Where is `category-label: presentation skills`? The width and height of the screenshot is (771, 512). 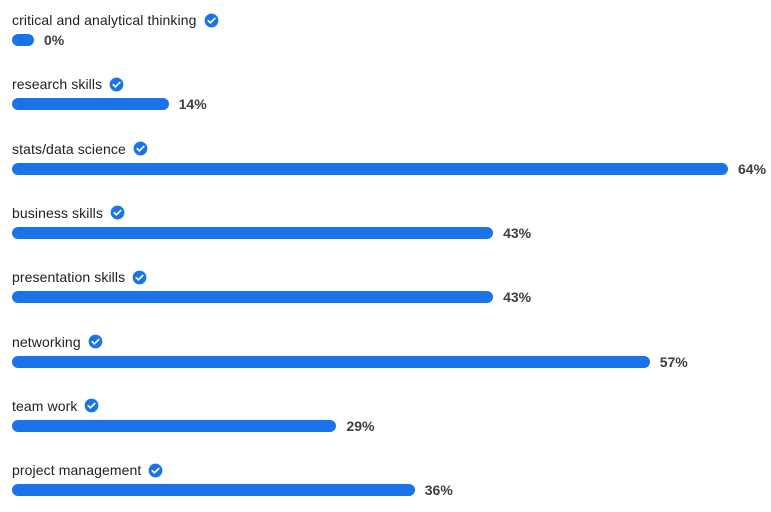 category-label: presentation skills is located at coordinates (69, 277).